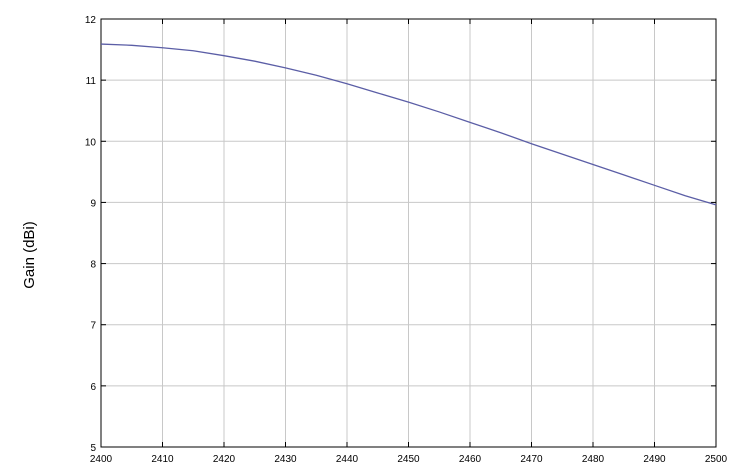  I want to click on x-tick-label: 2420, so click(224, 459).